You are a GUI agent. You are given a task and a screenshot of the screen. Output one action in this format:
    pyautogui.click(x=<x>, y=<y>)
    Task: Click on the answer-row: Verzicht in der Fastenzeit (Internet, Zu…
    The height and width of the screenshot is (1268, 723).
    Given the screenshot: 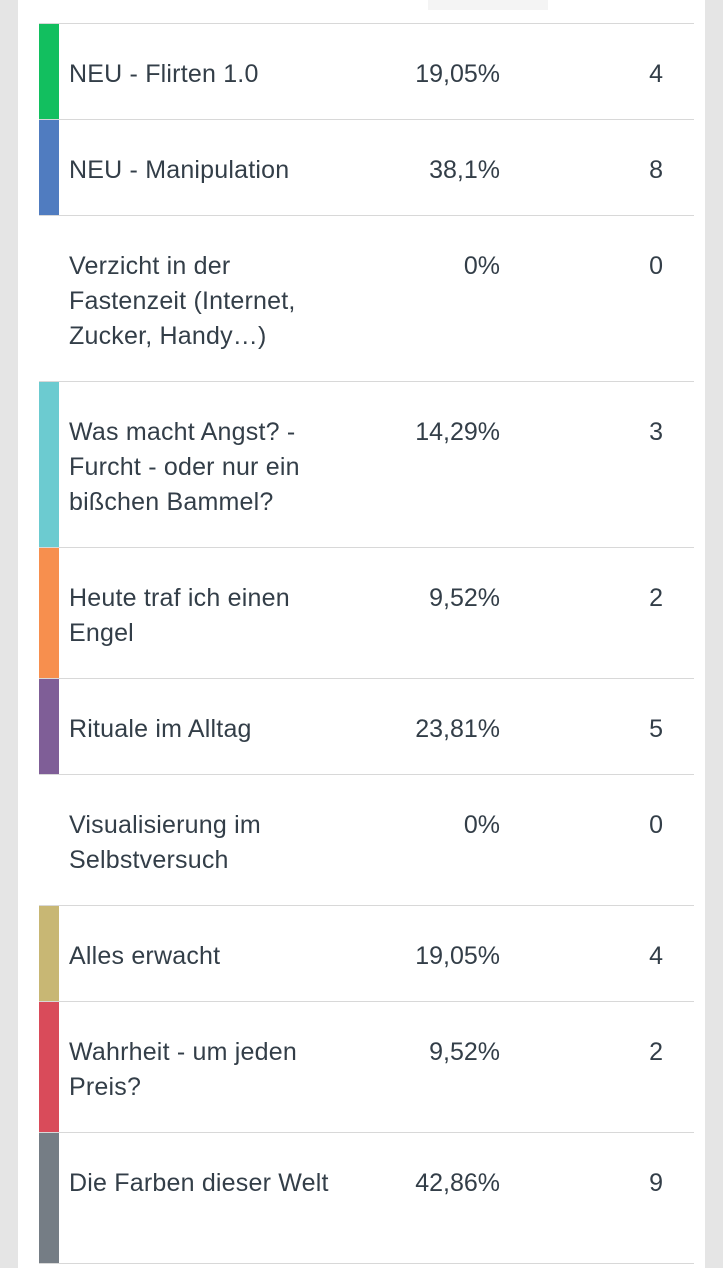 What is the action you would take?
    pyautogui.click(x=366, y=299)
    